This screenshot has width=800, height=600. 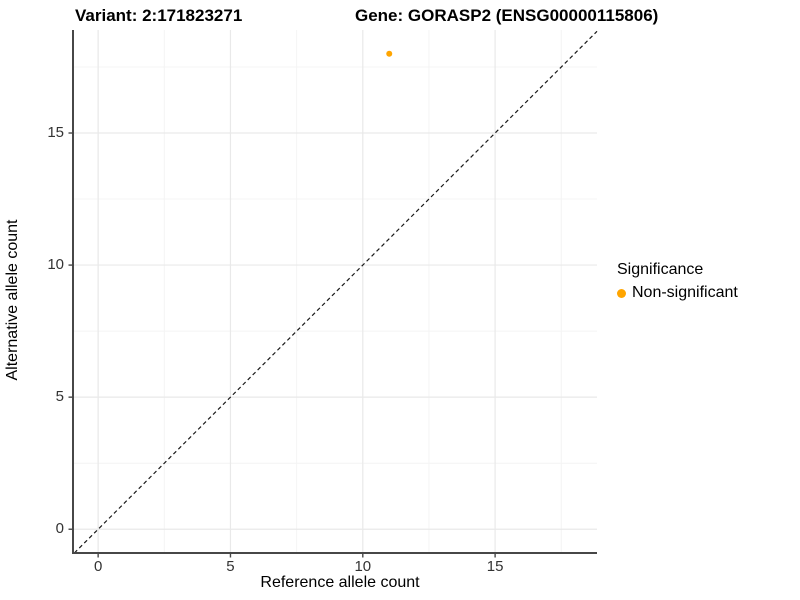 What do you see at coordinates (159, 15) in the screenshot?
I see `plot-title-variant: Variant: 2:171823271` at bounding box center [159, 15].